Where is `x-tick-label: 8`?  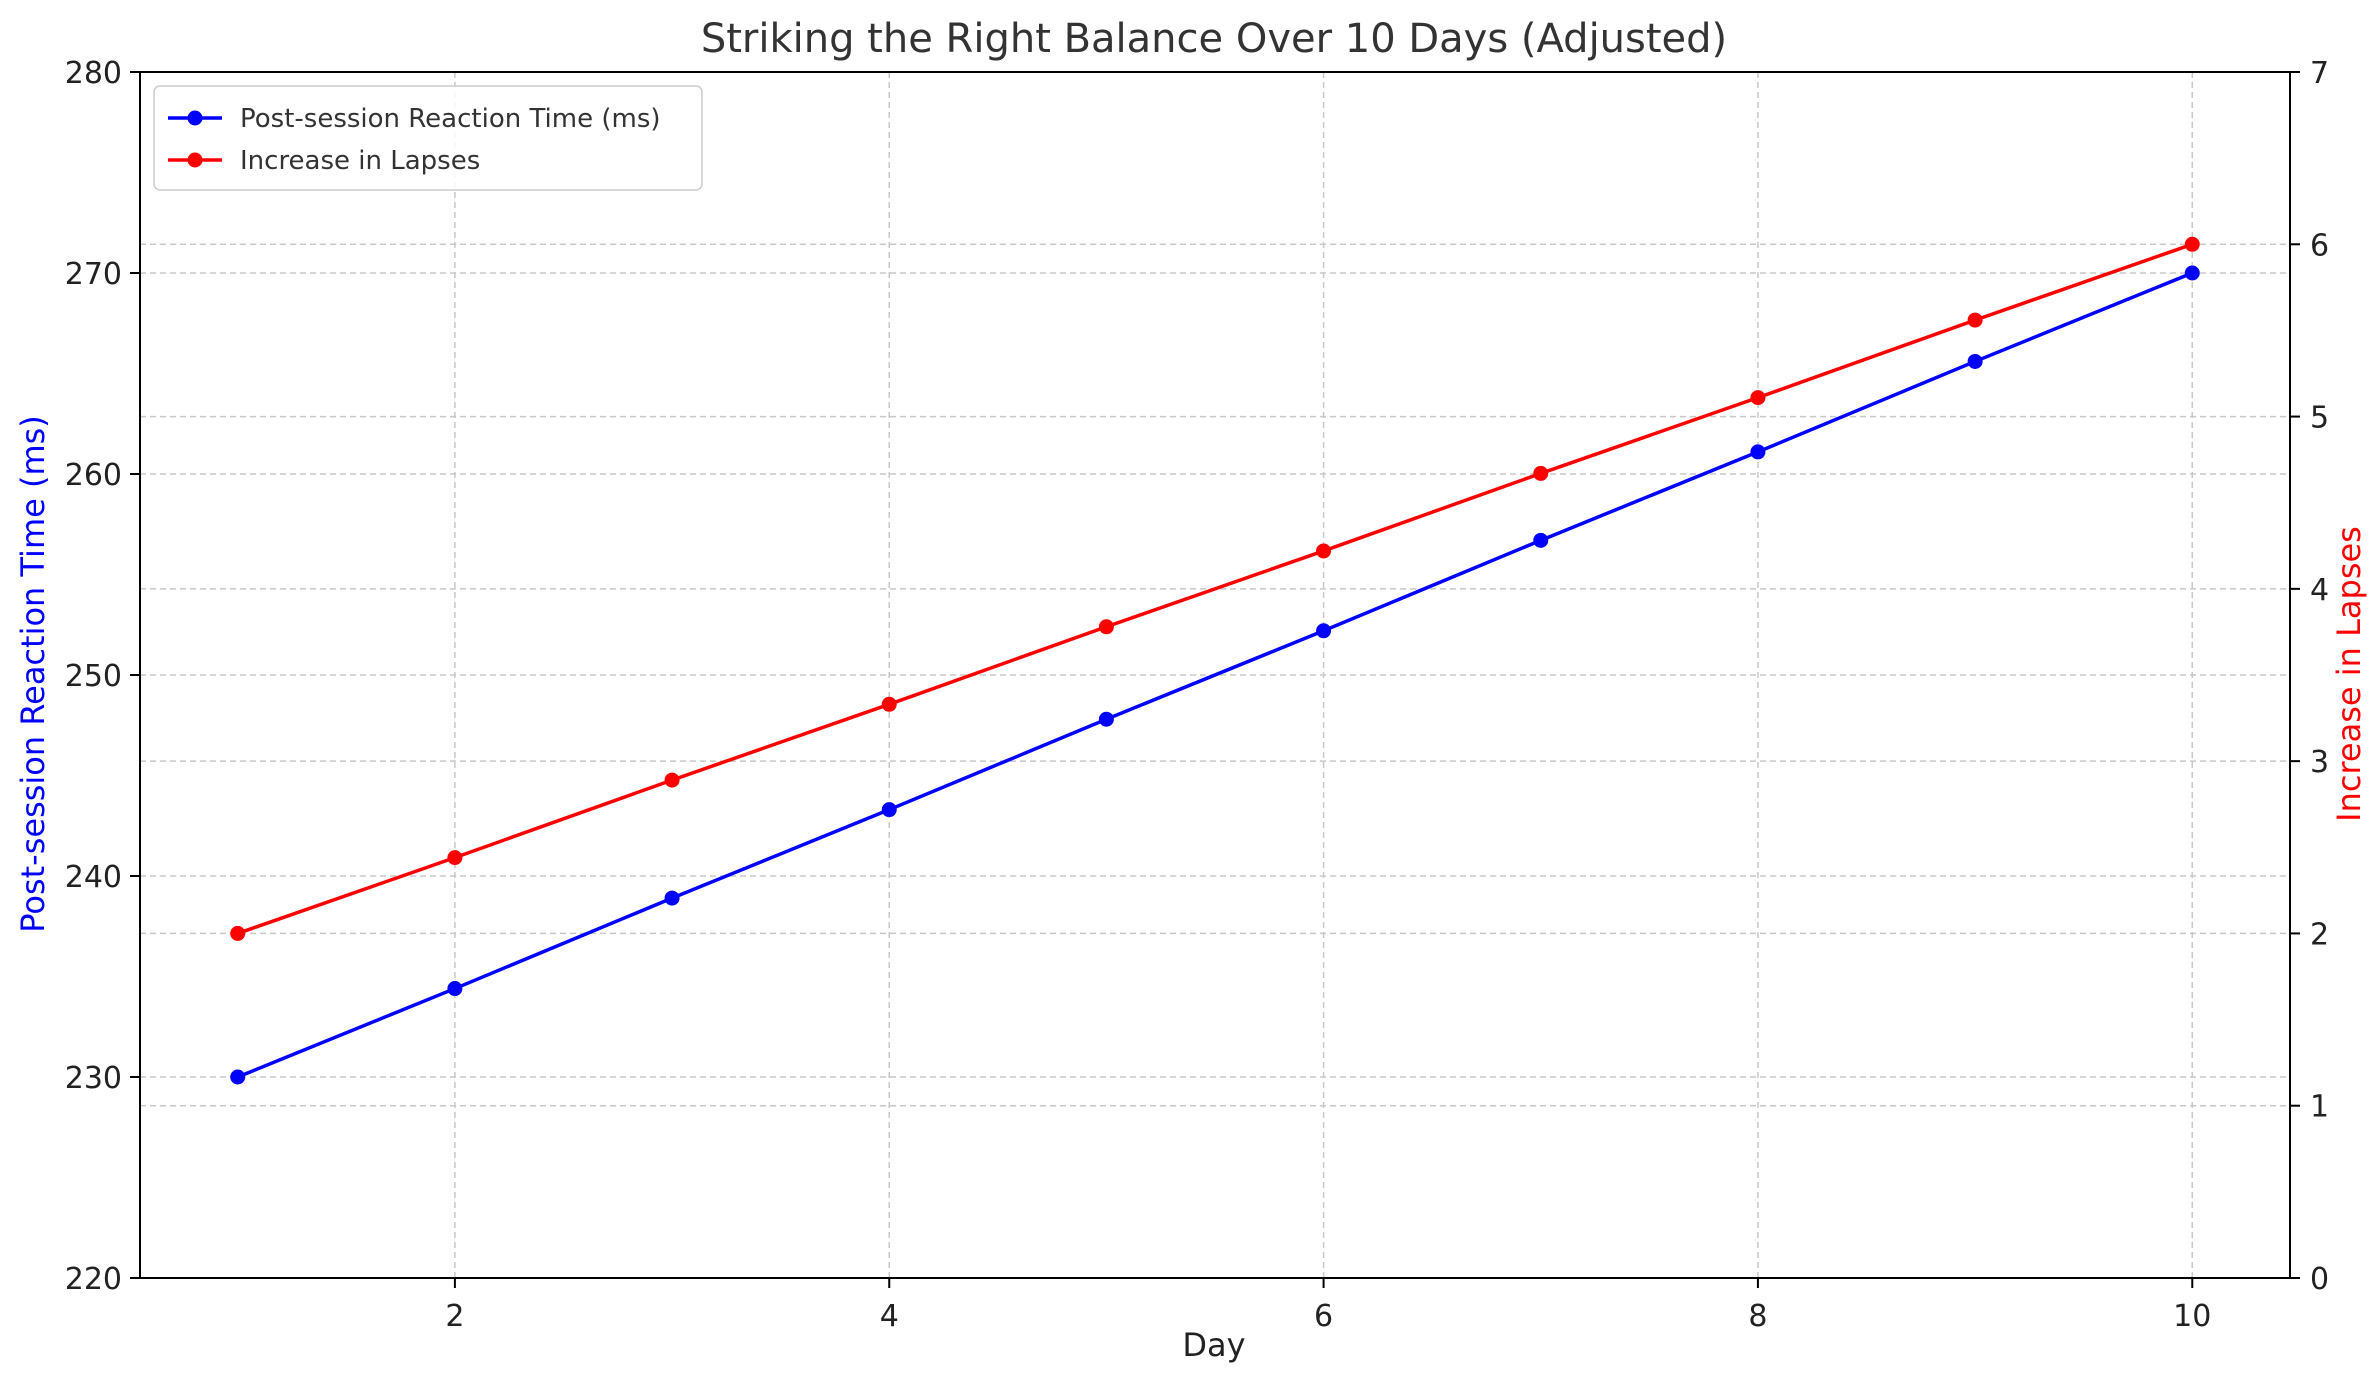
x-tick-label: 8 is located at coordinates (1757, 1316).